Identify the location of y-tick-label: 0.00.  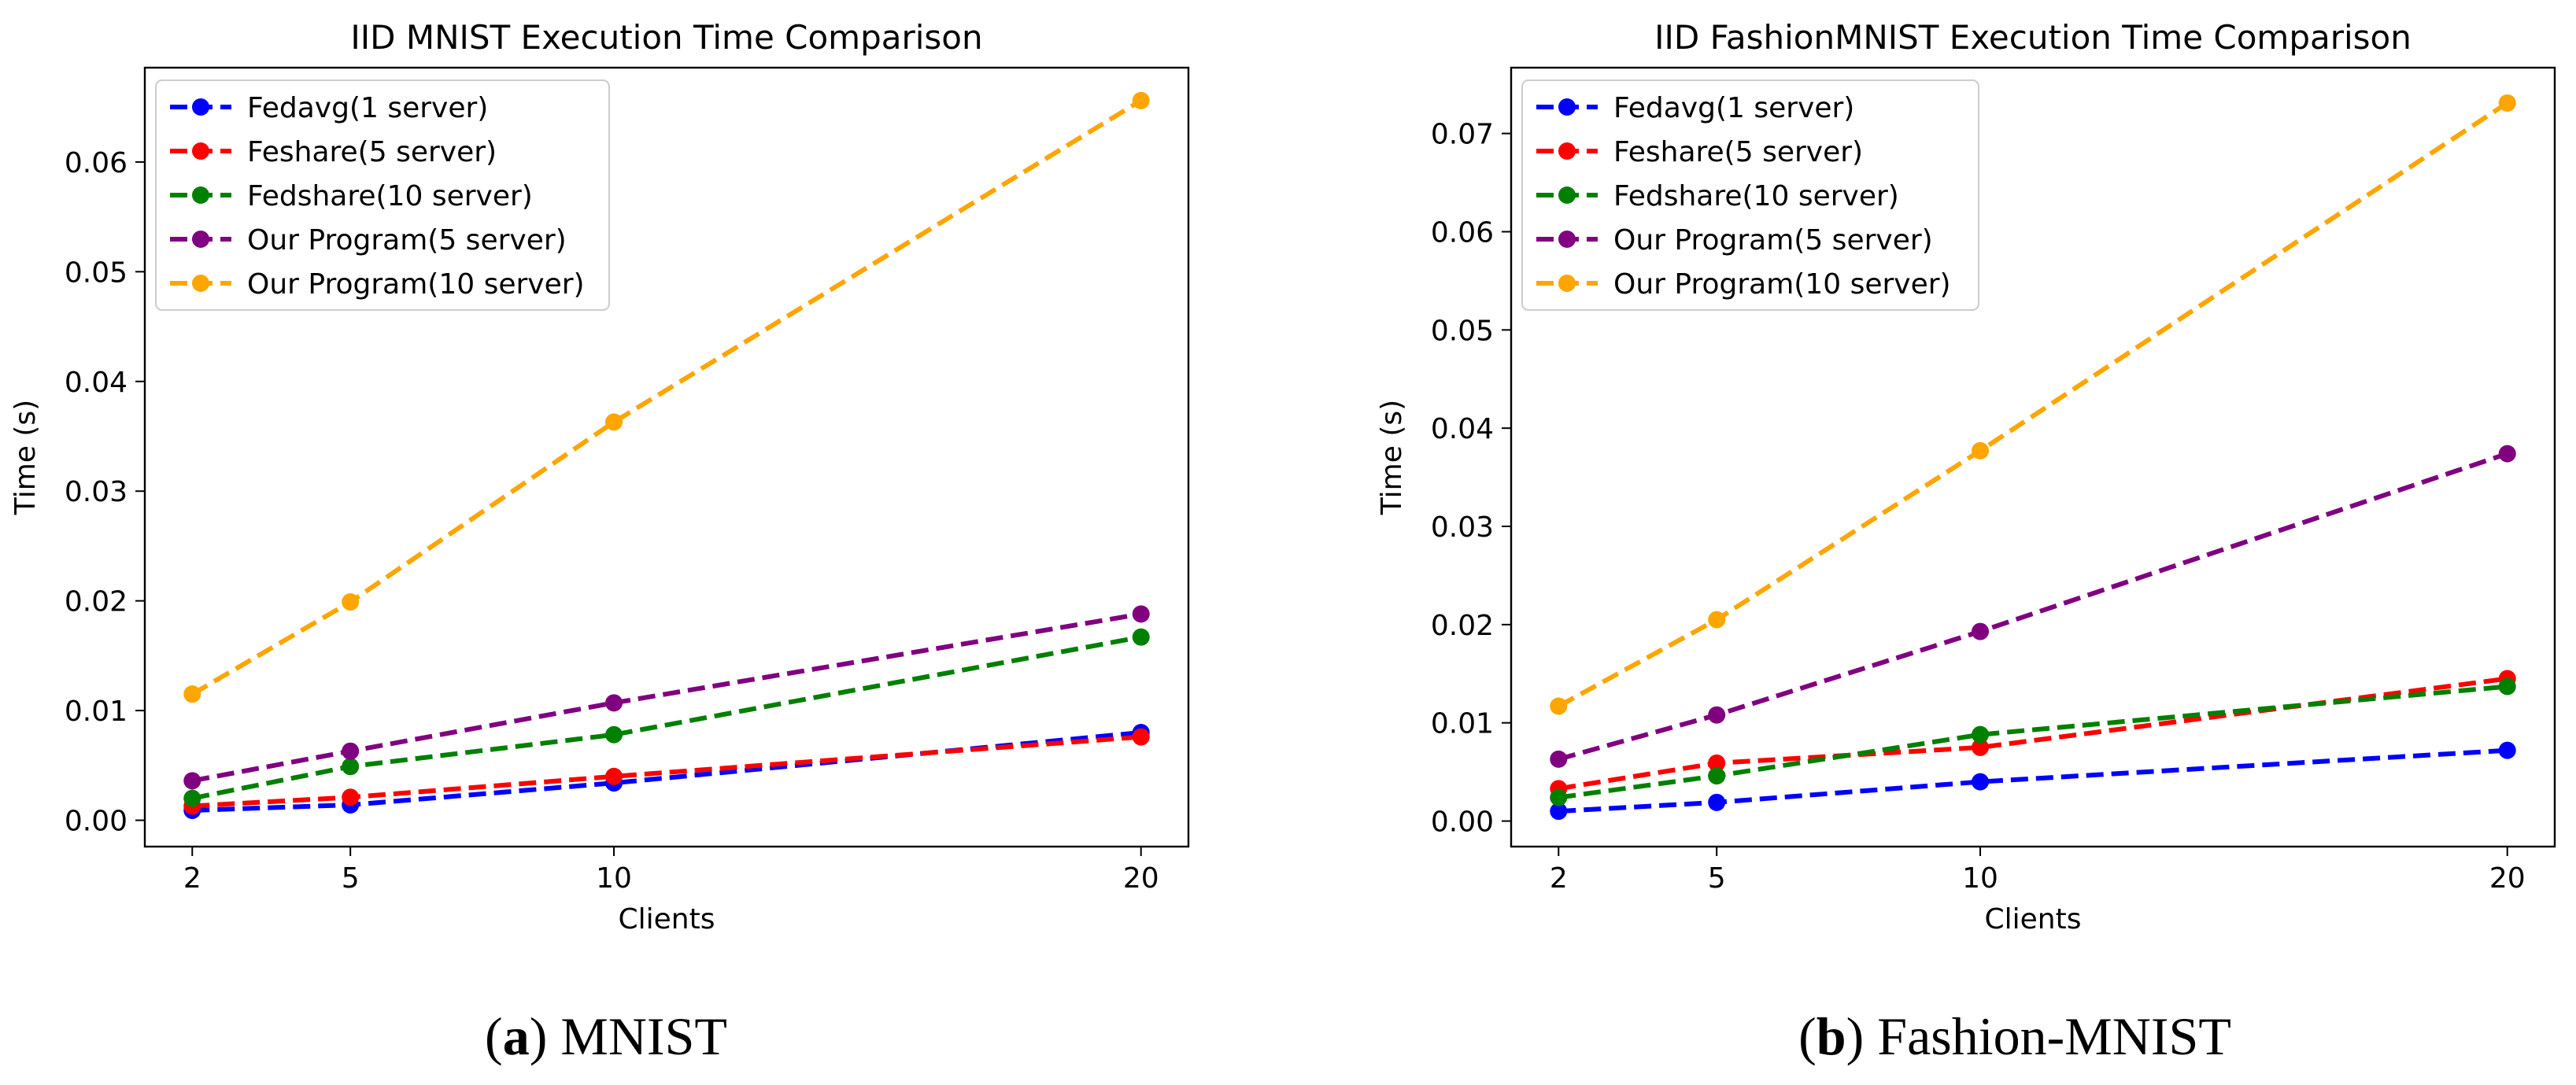
(1462, 823).